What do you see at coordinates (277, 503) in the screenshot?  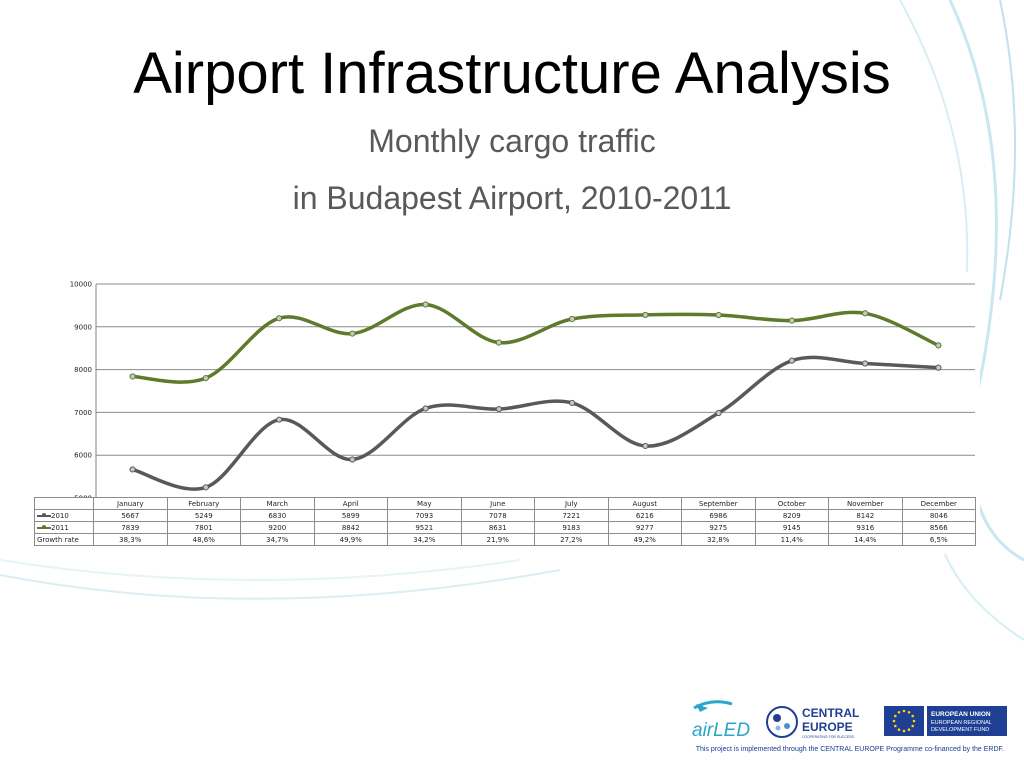 I see `table-header-cell: March` at bounding box center [277, 503].